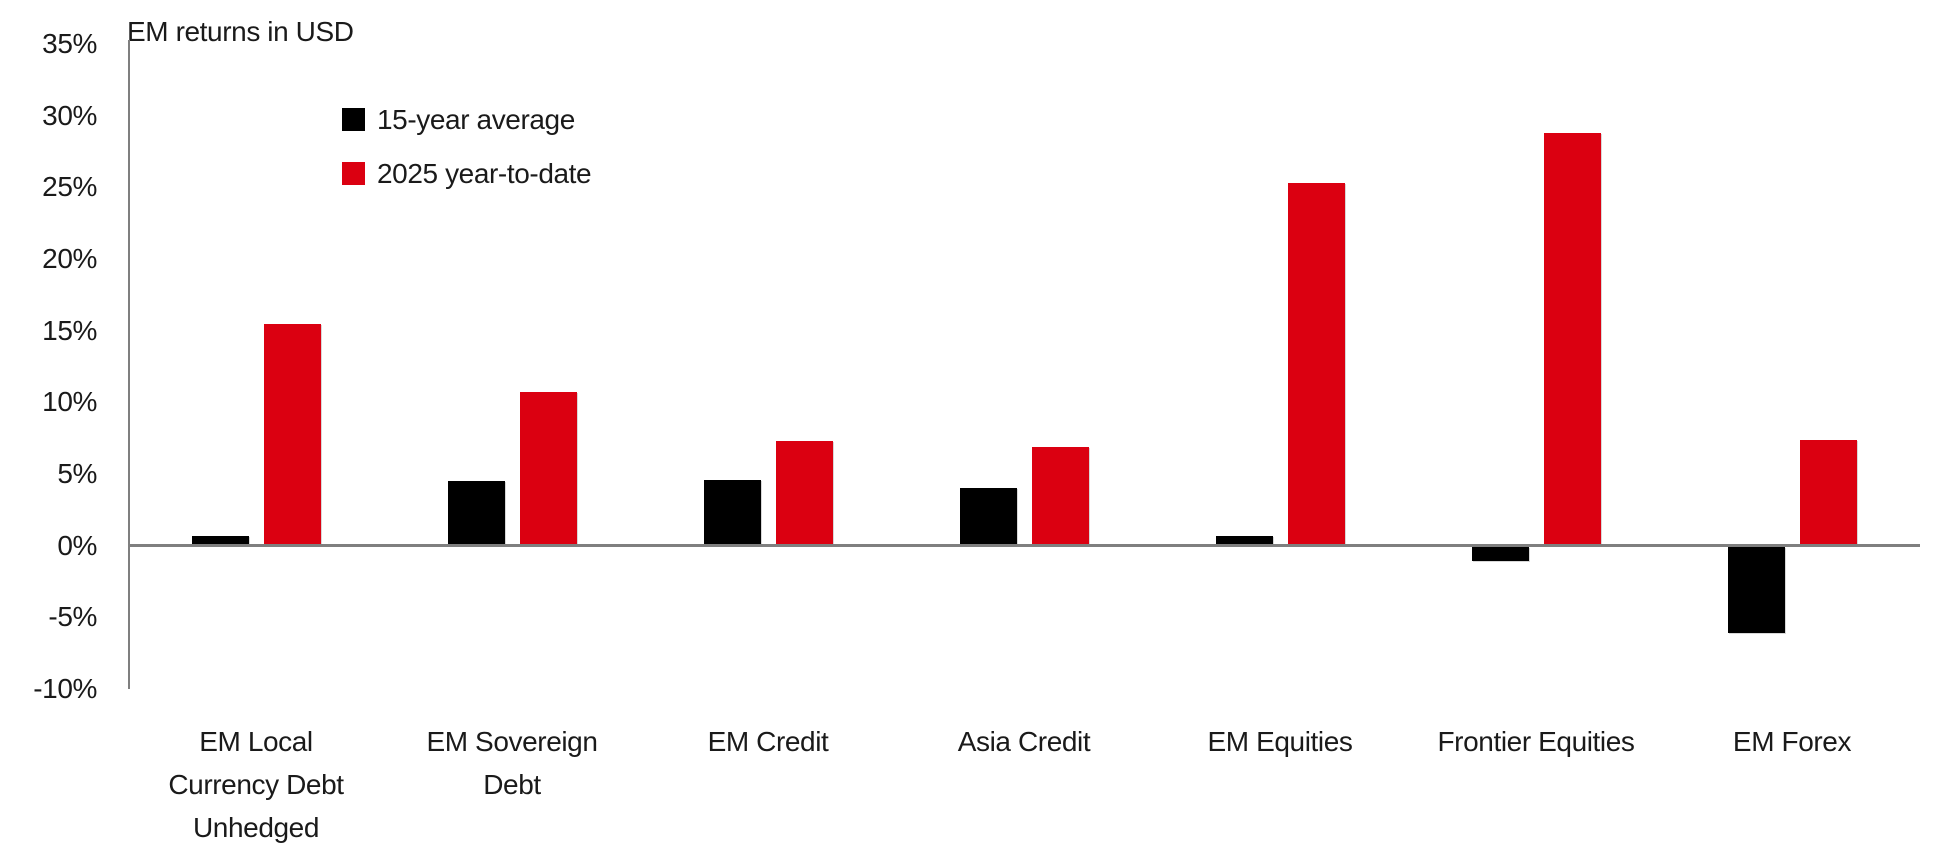 This screenshot has height=849, width=1938. What do you see at coordinates (69, 115) in the screenshot?
I see `y-tick-label: 30%` at bounding box center [69, 115].